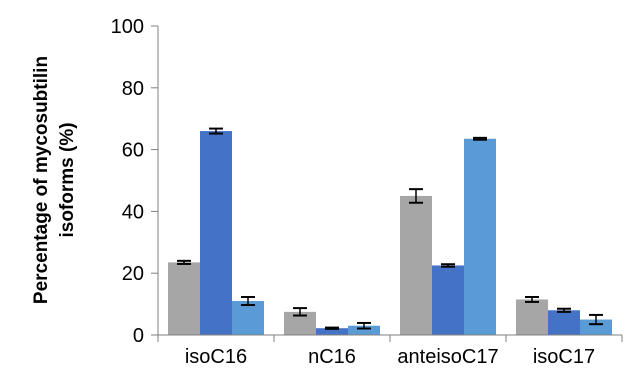 This screenshot has height=374, width=642. Describe the element at coordinates (41, 180) in the screenshot. I see `y-axis-title-line-1: Percentage of mycosubtilin` at that location.